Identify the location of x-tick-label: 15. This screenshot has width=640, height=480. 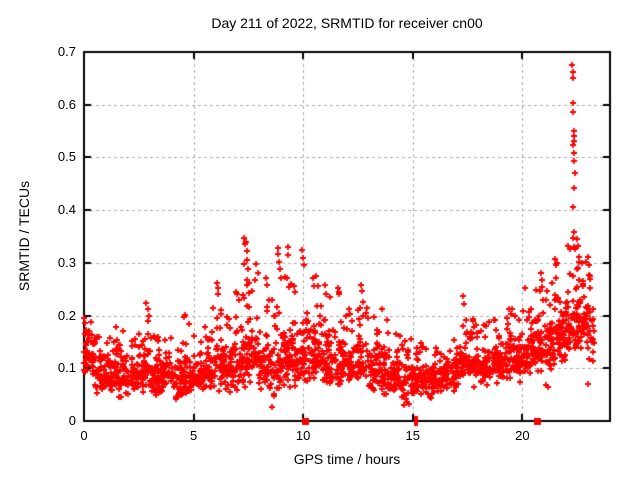
(412, 435).